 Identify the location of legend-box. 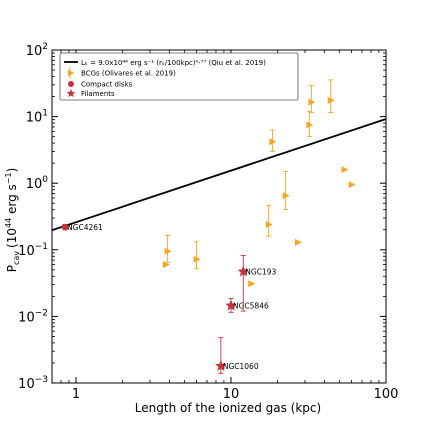
(179, 76).